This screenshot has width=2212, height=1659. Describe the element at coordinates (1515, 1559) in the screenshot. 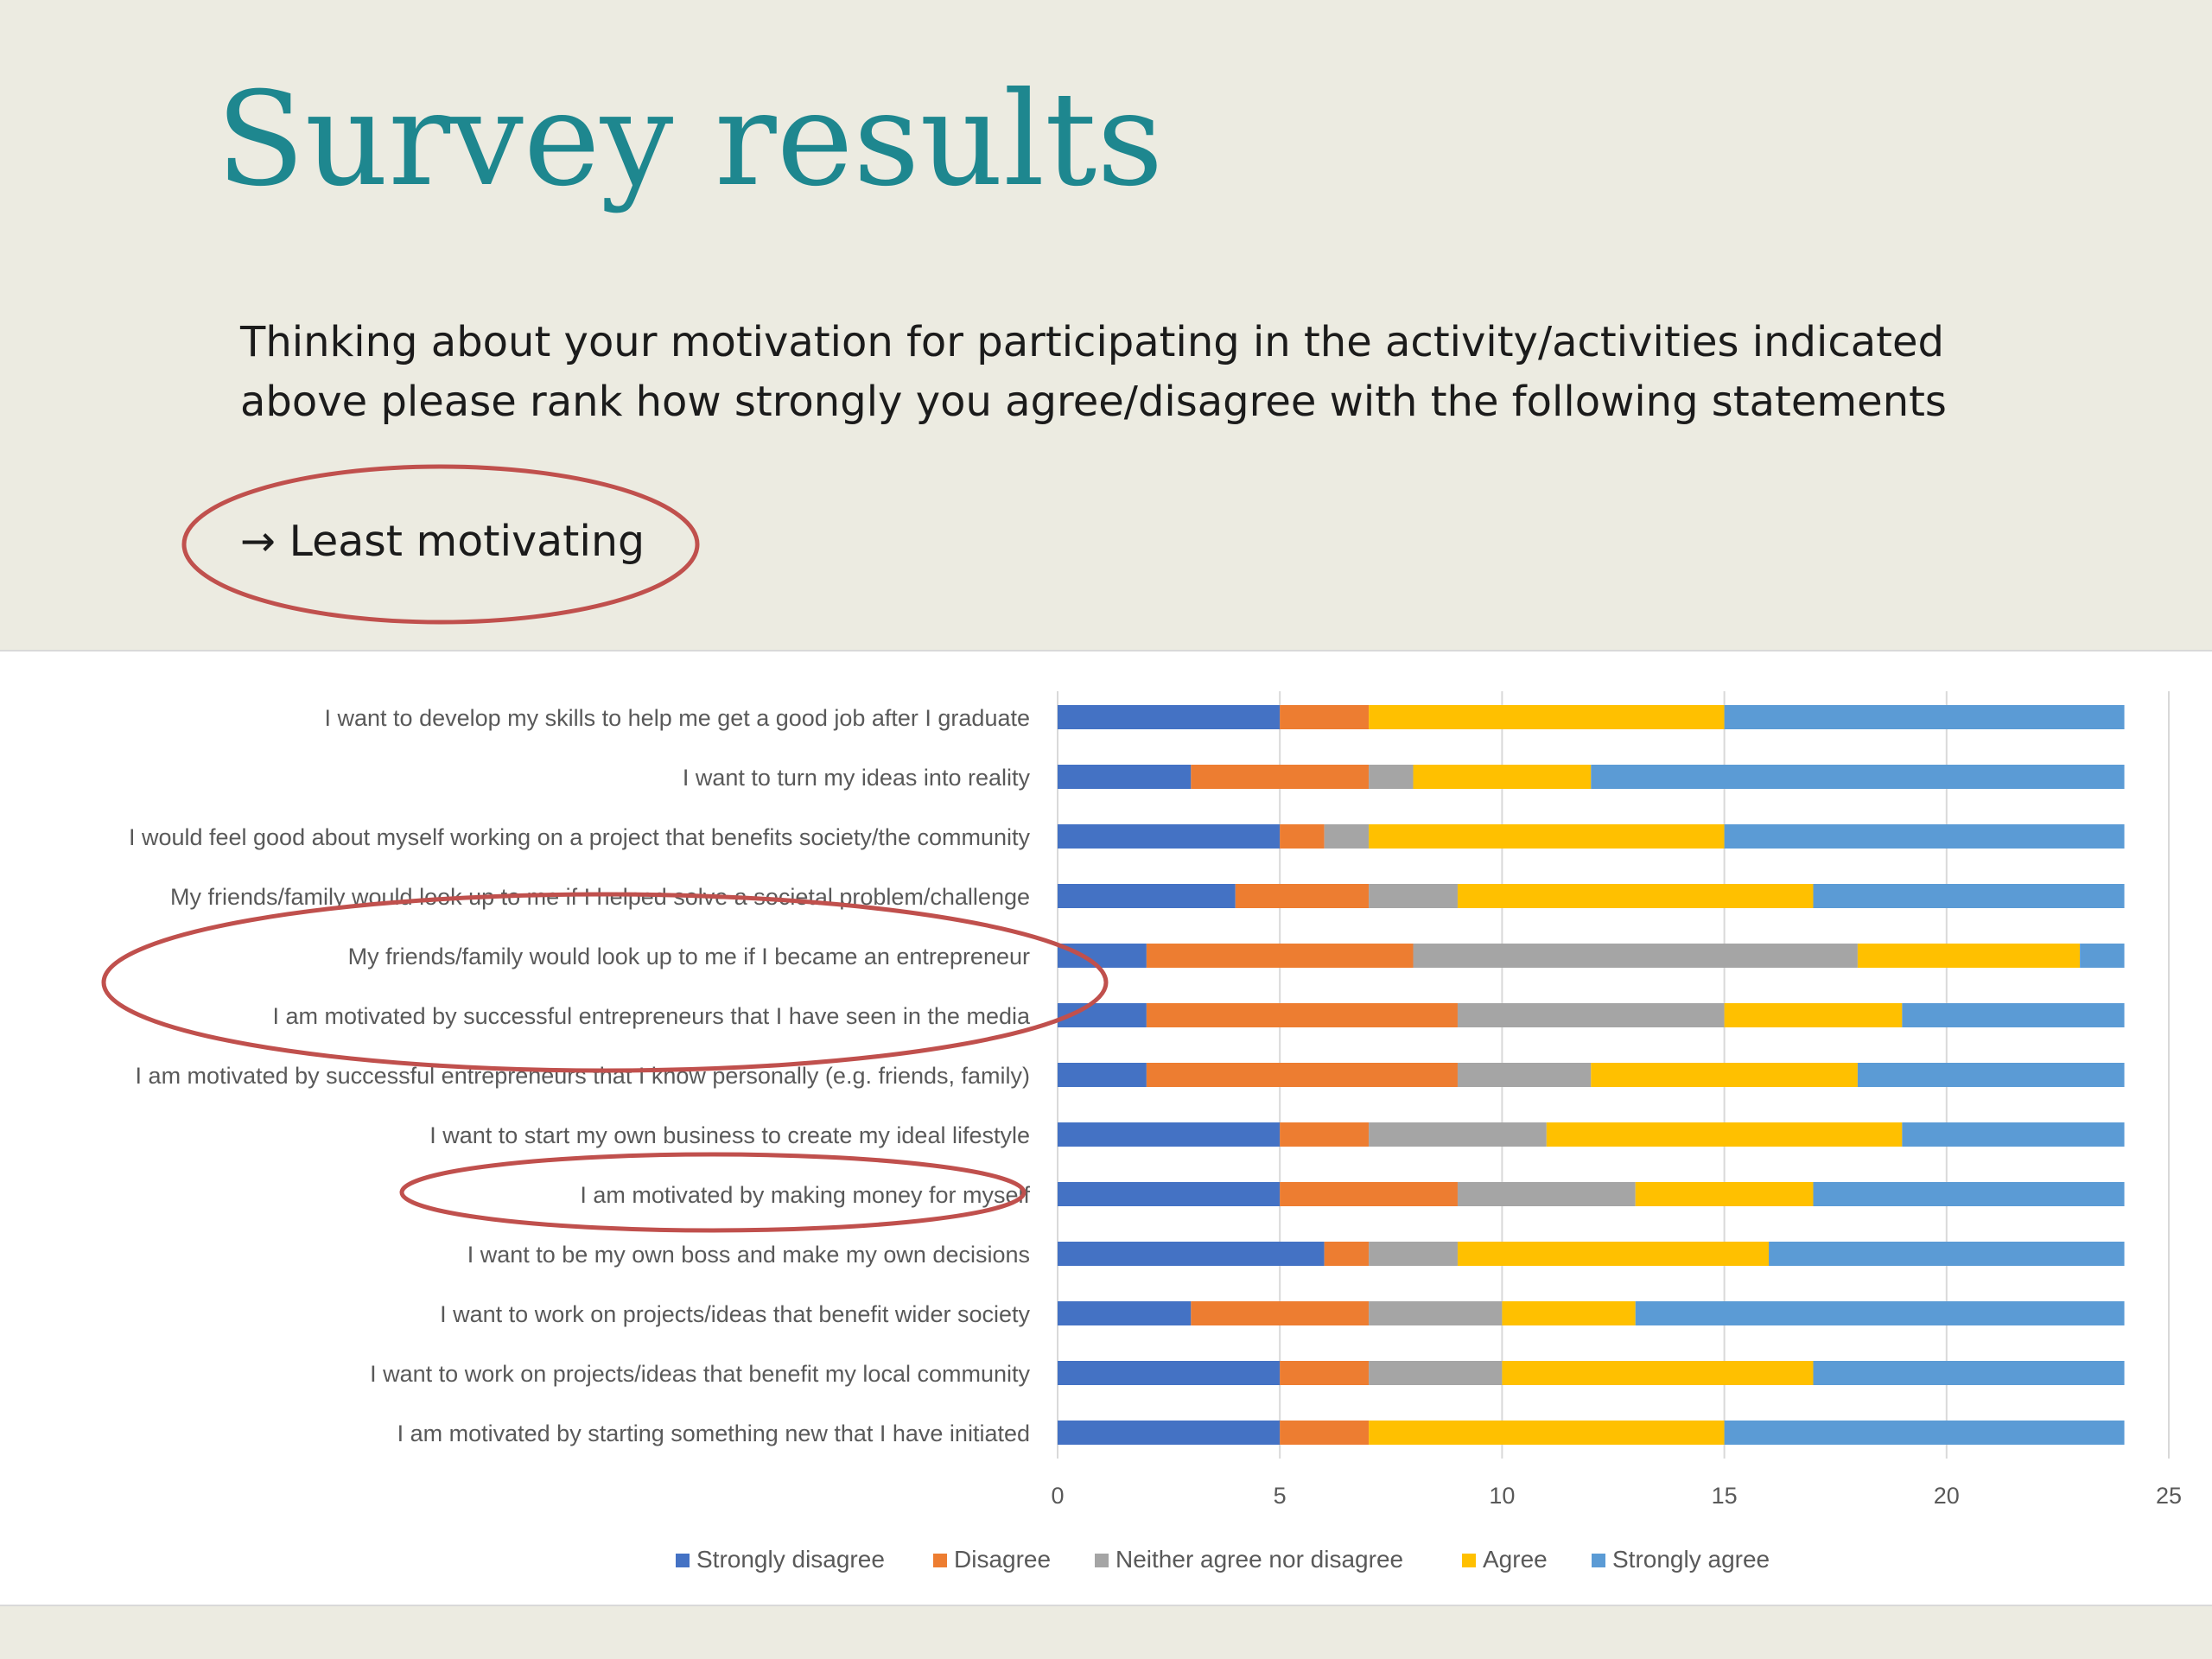

I see `legend-label: Agree` at that location.